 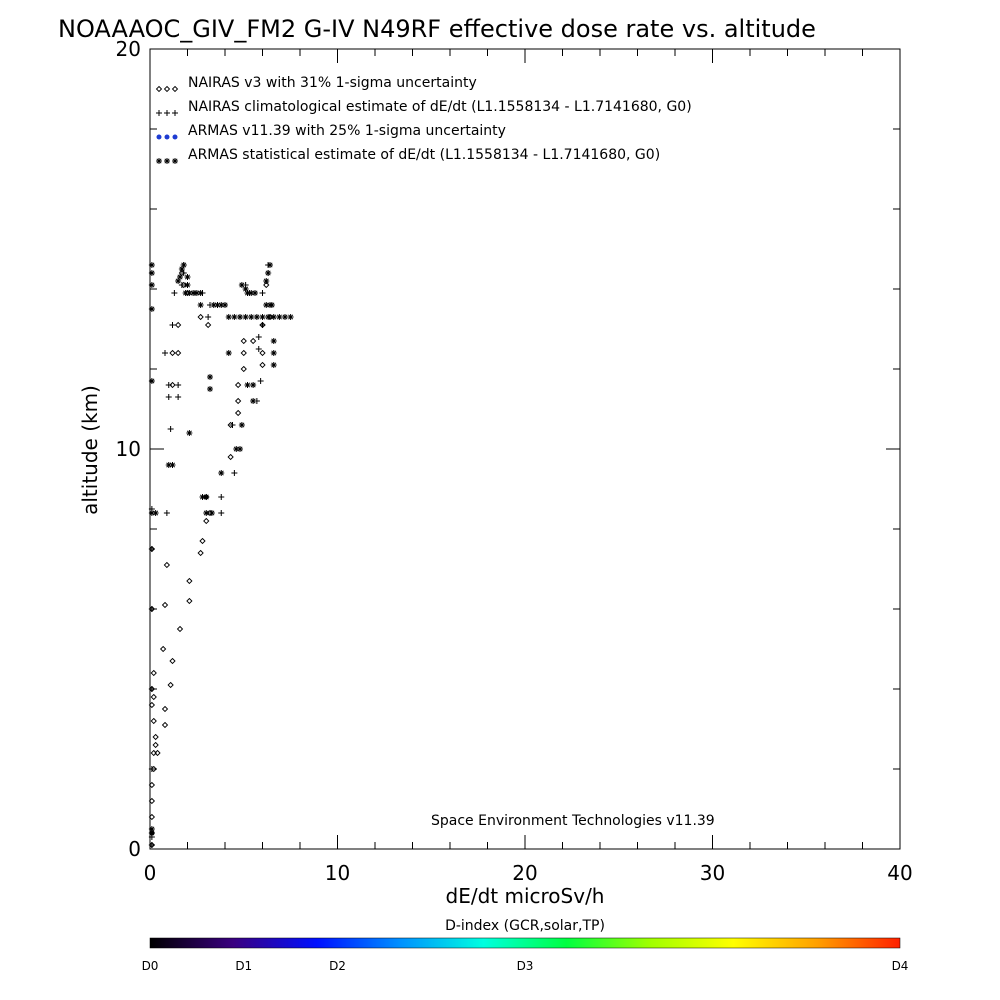 What do you see at coordinates (128, 49) in the screenshot?
I see `y-tick-label: 20` at bounding box center [128, 49].